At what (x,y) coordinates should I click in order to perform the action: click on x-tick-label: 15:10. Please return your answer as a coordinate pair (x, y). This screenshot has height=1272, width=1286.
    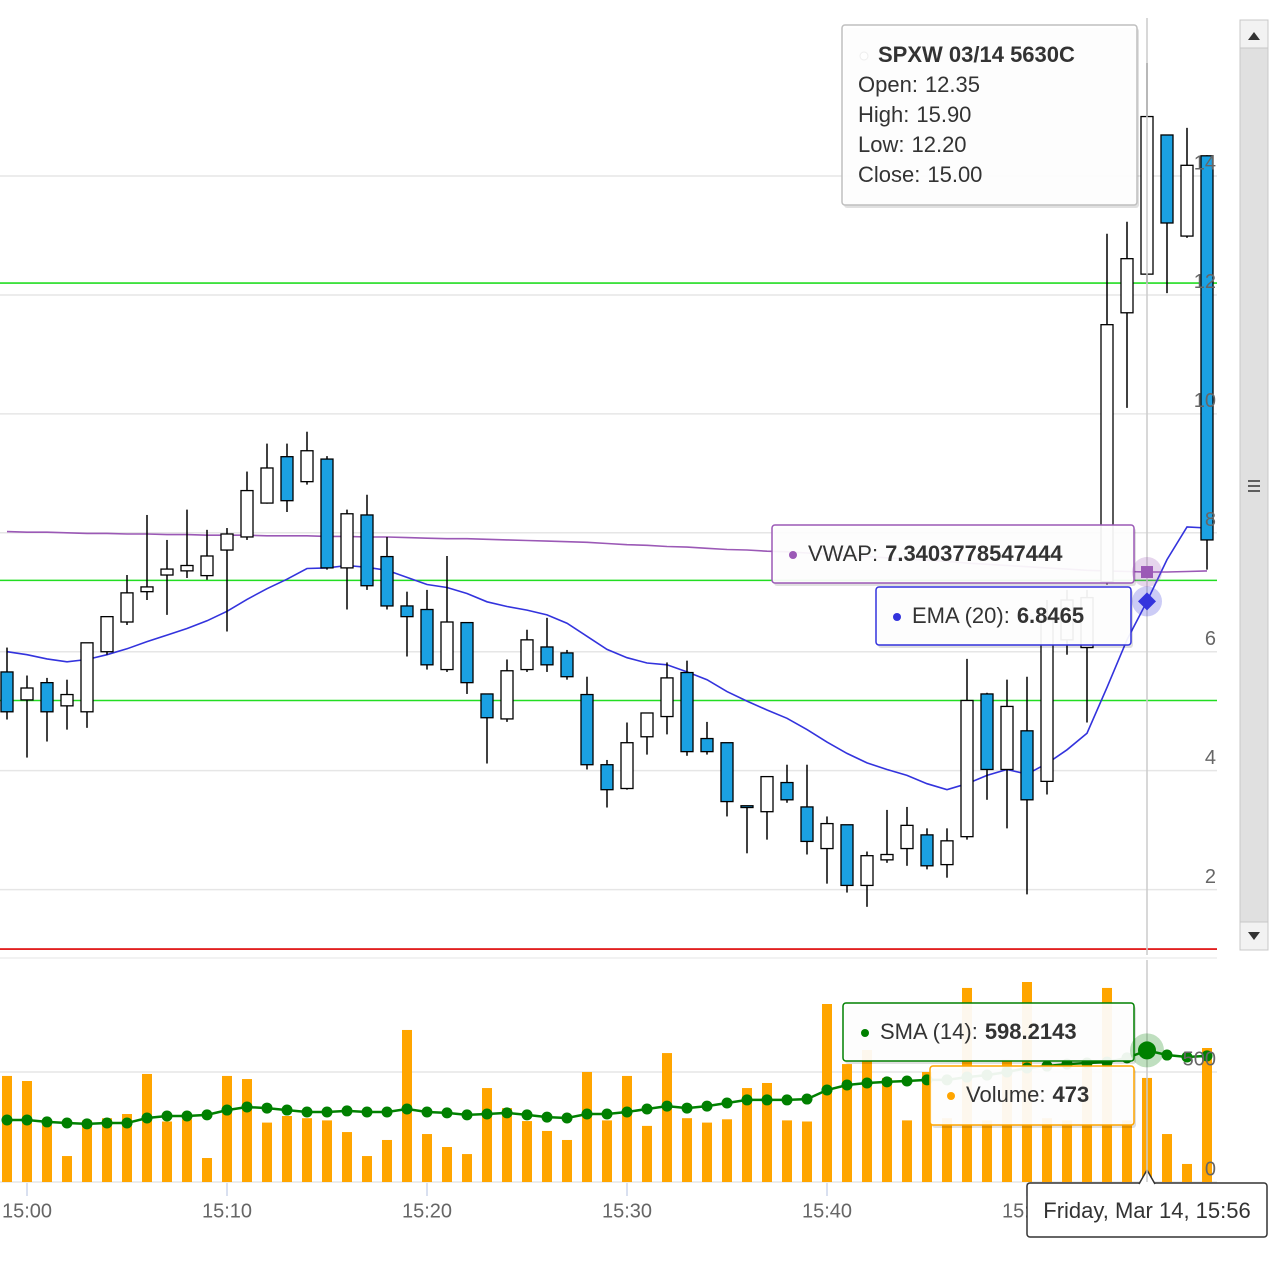
    Looking at the image, I should click on (227, 1211).